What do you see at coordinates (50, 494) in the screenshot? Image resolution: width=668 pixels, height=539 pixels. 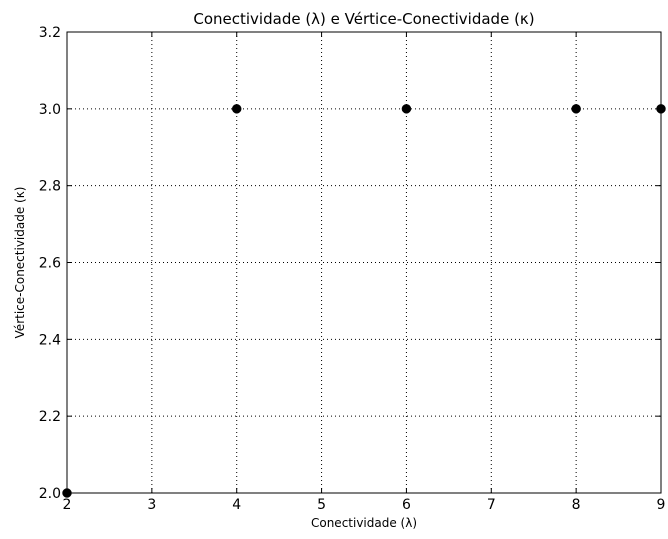 I see `y-tick-label: 2.0` at bounding box center [50, 494].